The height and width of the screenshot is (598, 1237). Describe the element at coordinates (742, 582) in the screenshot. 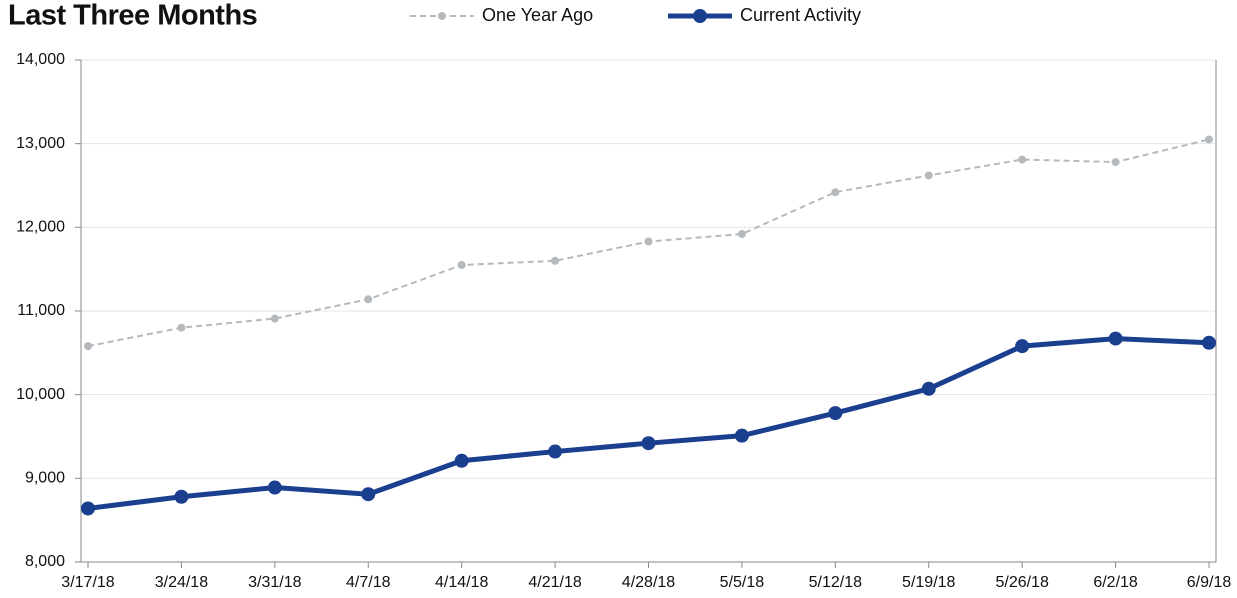

I see `x-tick-label: 5/5/18` at that location.